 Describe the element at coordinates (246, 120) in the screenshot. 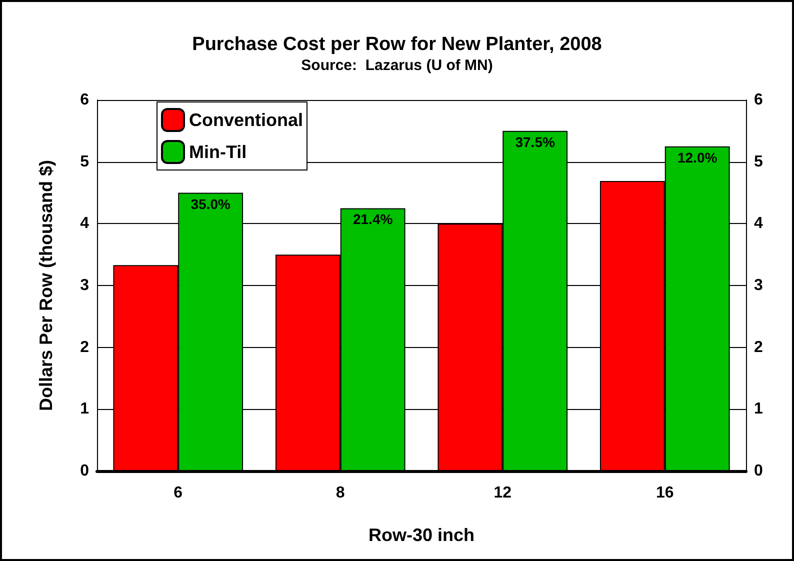

I see `legend-label: Conventional` at that location.